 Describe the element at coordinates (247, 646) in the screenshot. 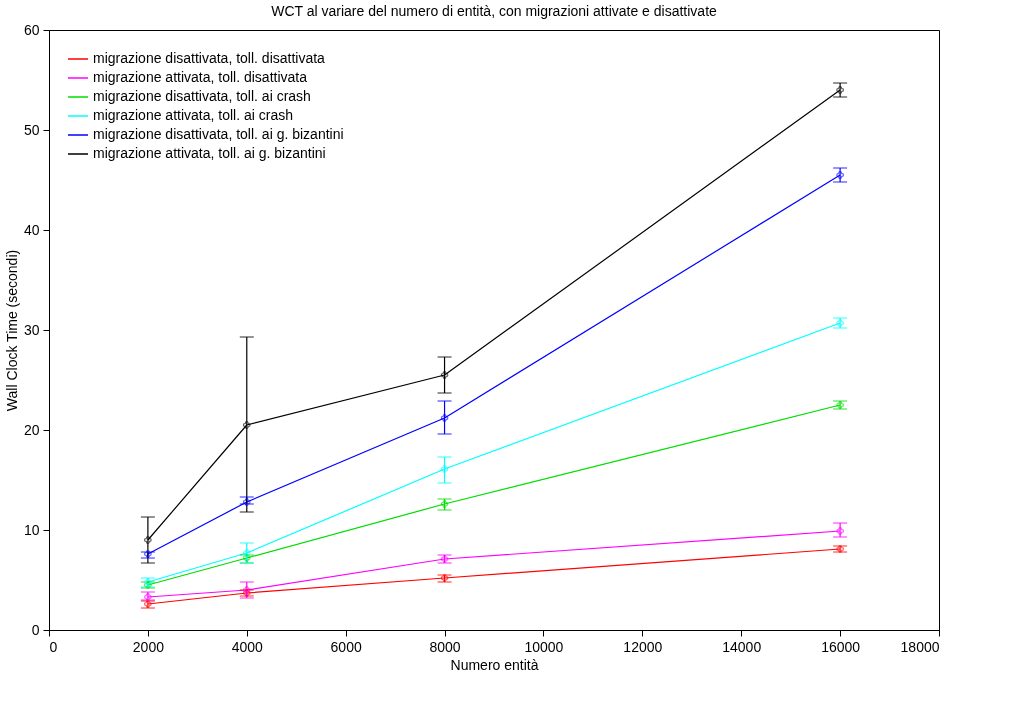

I see `x-tick-label: 4000` at that location.